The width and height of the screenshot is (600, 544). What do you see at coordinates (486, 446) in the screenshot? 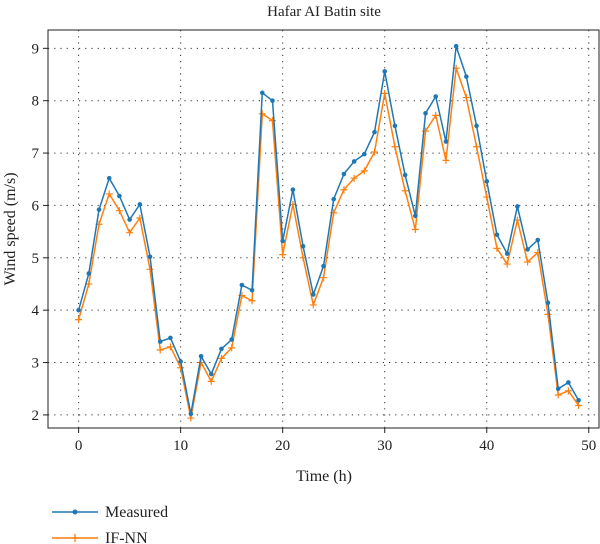
I see `x-tick-label: 40` at bounding box center [486, 446].